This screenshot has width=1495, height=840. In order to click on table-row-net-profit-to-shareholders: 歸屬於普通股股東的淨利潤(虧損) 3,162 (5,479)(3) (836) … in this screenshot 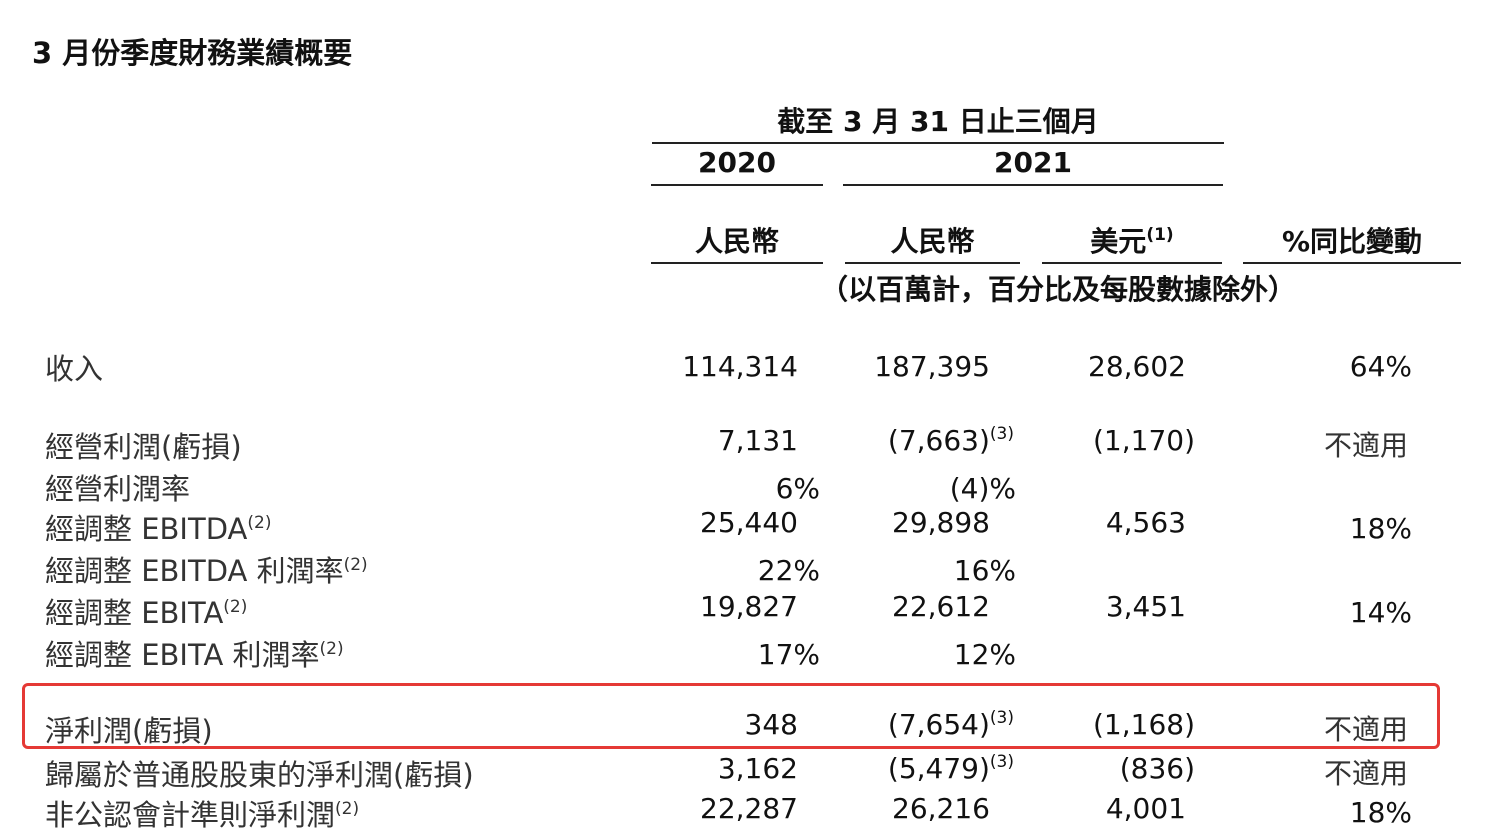, I will do `click(747, 772)`.